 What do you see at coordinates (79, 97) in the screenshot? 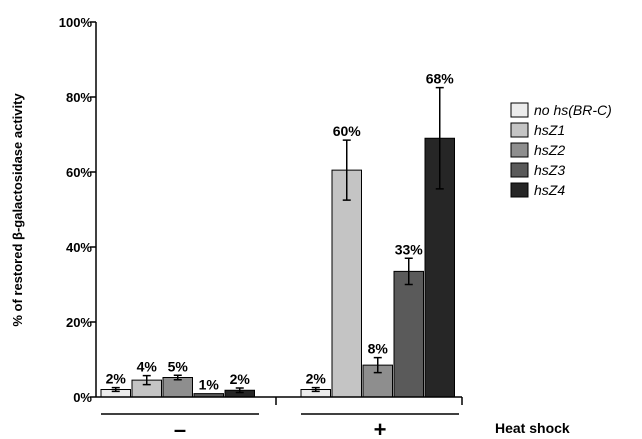
I see `y-tick-label: 80%` at bounding box center [79, 97].